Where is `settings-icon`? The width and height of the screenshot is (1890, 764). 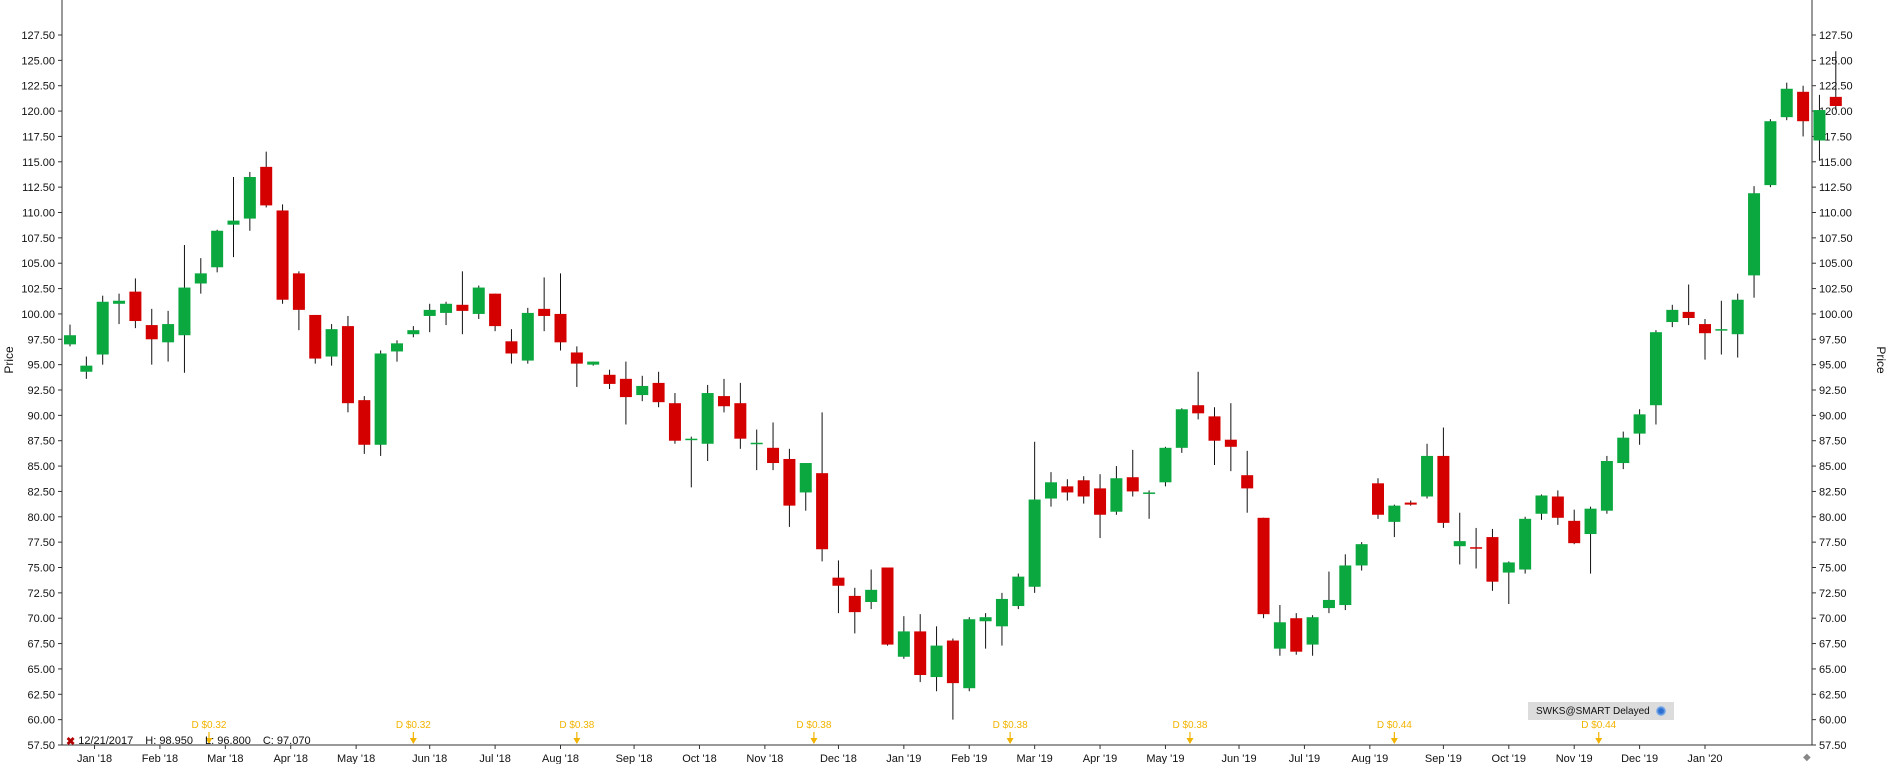
settings-icon is located at coordinates (1660, 711).